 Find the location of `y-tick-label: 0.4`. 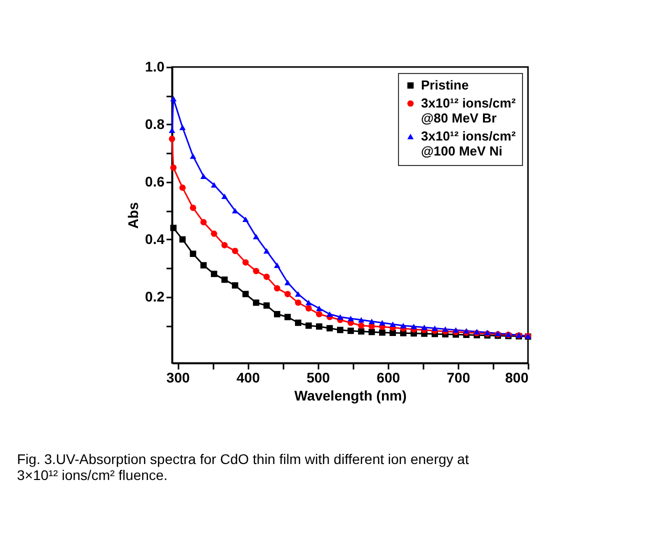

y-tick-label: 0.4 is located at coordinates (155, 238).